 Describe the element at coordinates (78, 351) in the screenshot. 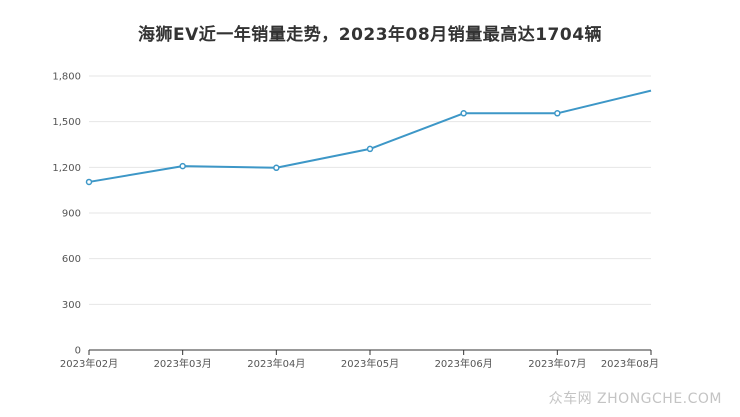

I see `y-tick-label: 0` at that location.